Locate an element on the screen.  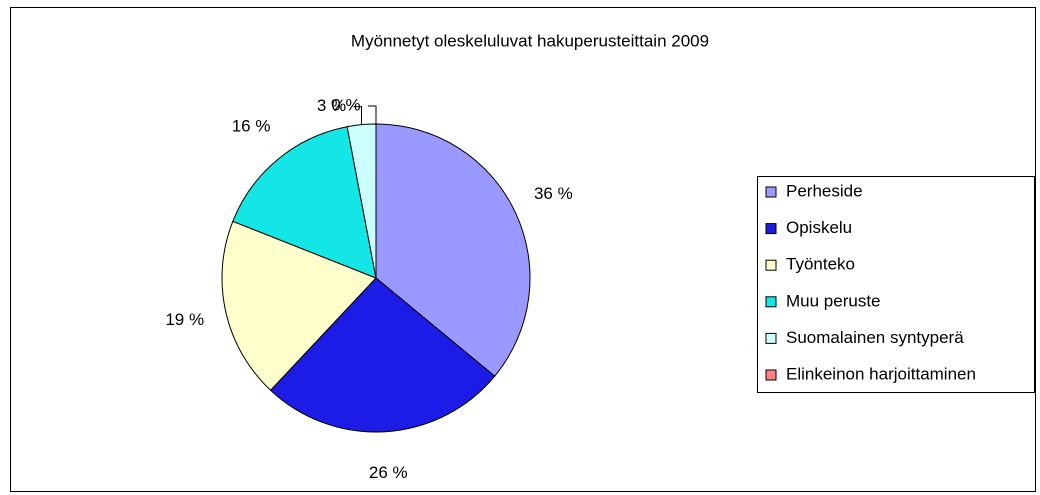
legend-label: Elinkeinon harjoittaminen is located at coordinates (881, 373).